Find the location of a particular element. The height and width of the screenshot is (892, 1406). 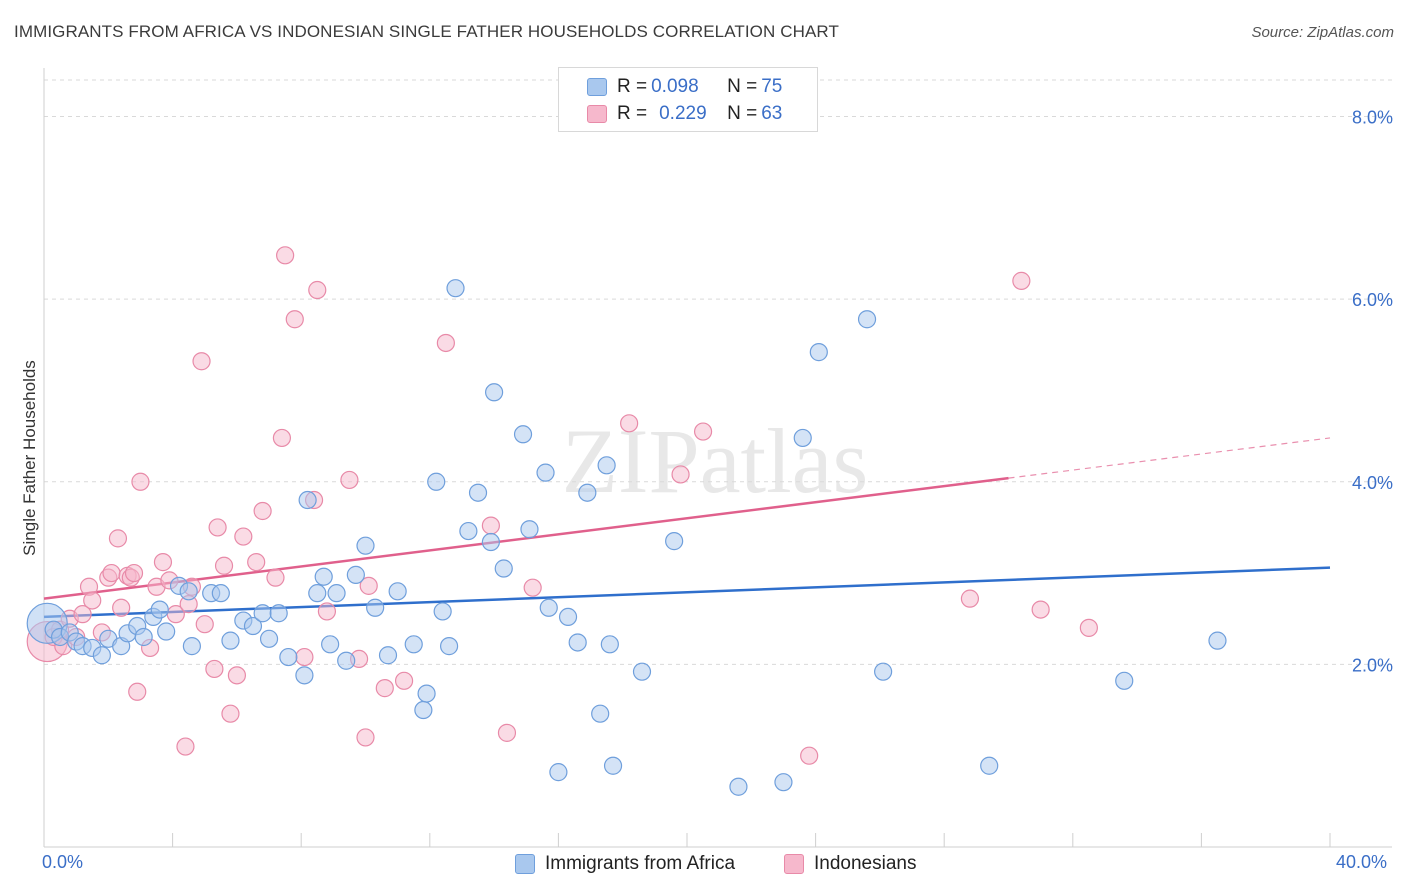

y-tick-label: 4.0% is located at coordinates (1372, 483).